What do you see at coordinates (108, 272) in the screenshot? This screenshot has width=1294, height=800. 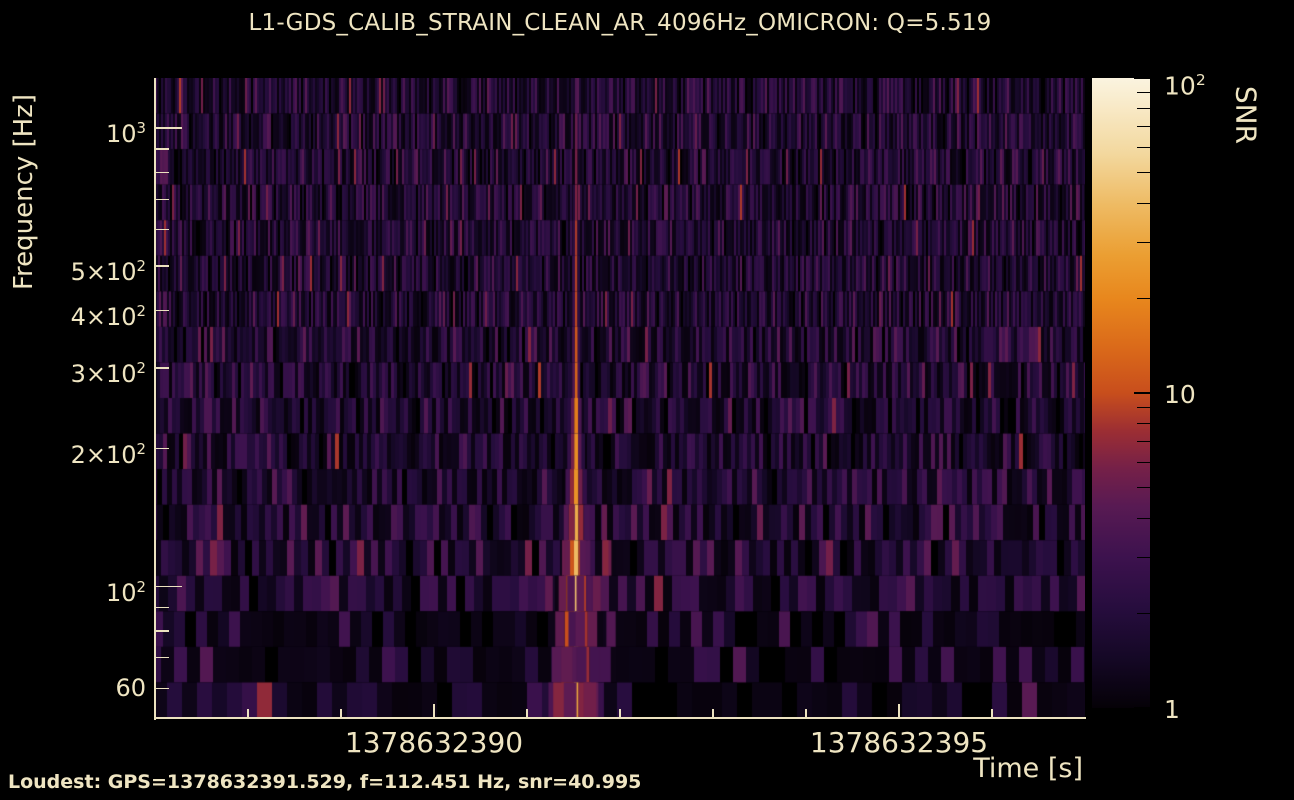 I see `y-tick-label: 5×10²` at bounding box center [108, 272].